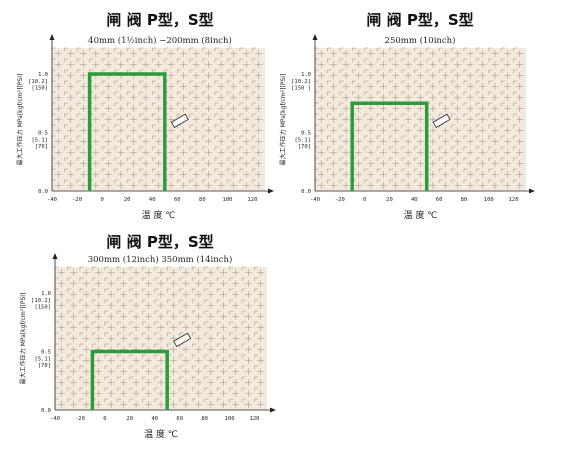  I want to click on chart-subtitle: 250mm (10inch), so click(420, 40).